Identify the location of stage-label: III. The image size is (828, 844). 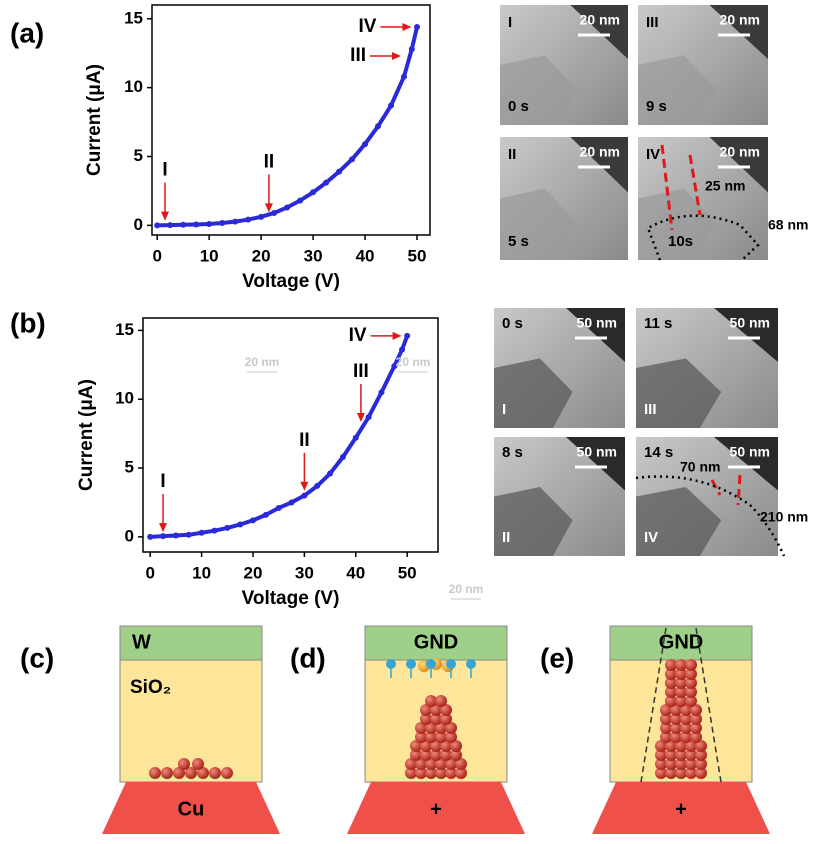
(652, 22).